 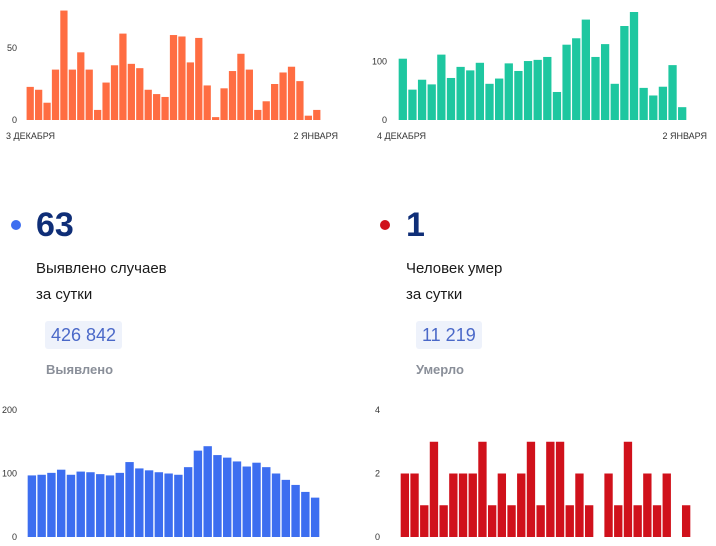 I want to click on chart-bottom-right-svg: 4 2 0, so click(x=533, y=473).